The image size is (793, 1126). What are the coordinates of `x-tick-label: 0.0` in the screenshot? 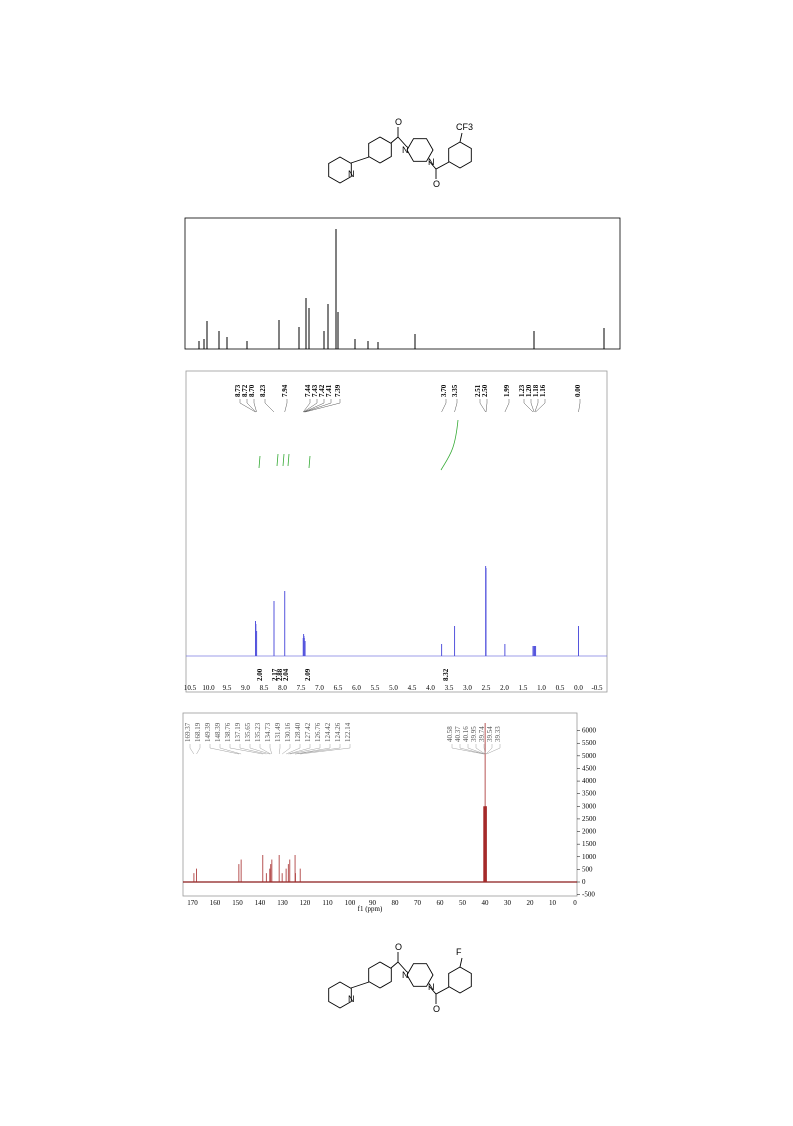 It's located at (578, 688).